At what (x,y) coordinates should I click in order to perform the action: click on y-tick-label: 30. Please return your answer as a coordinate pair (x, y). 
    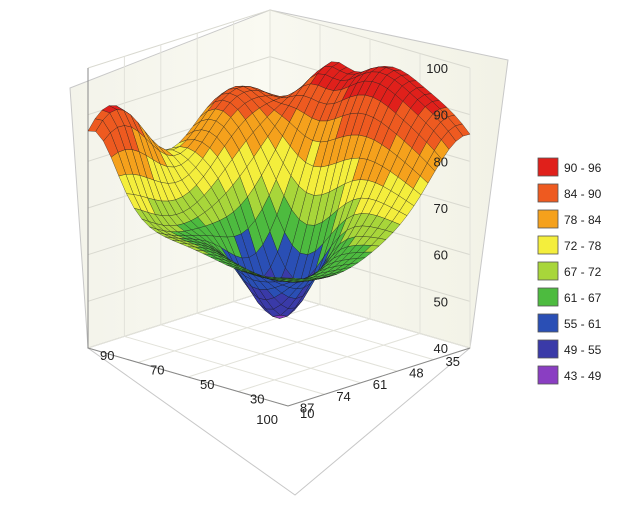
    Looking at the image, I should click on (257, 399).